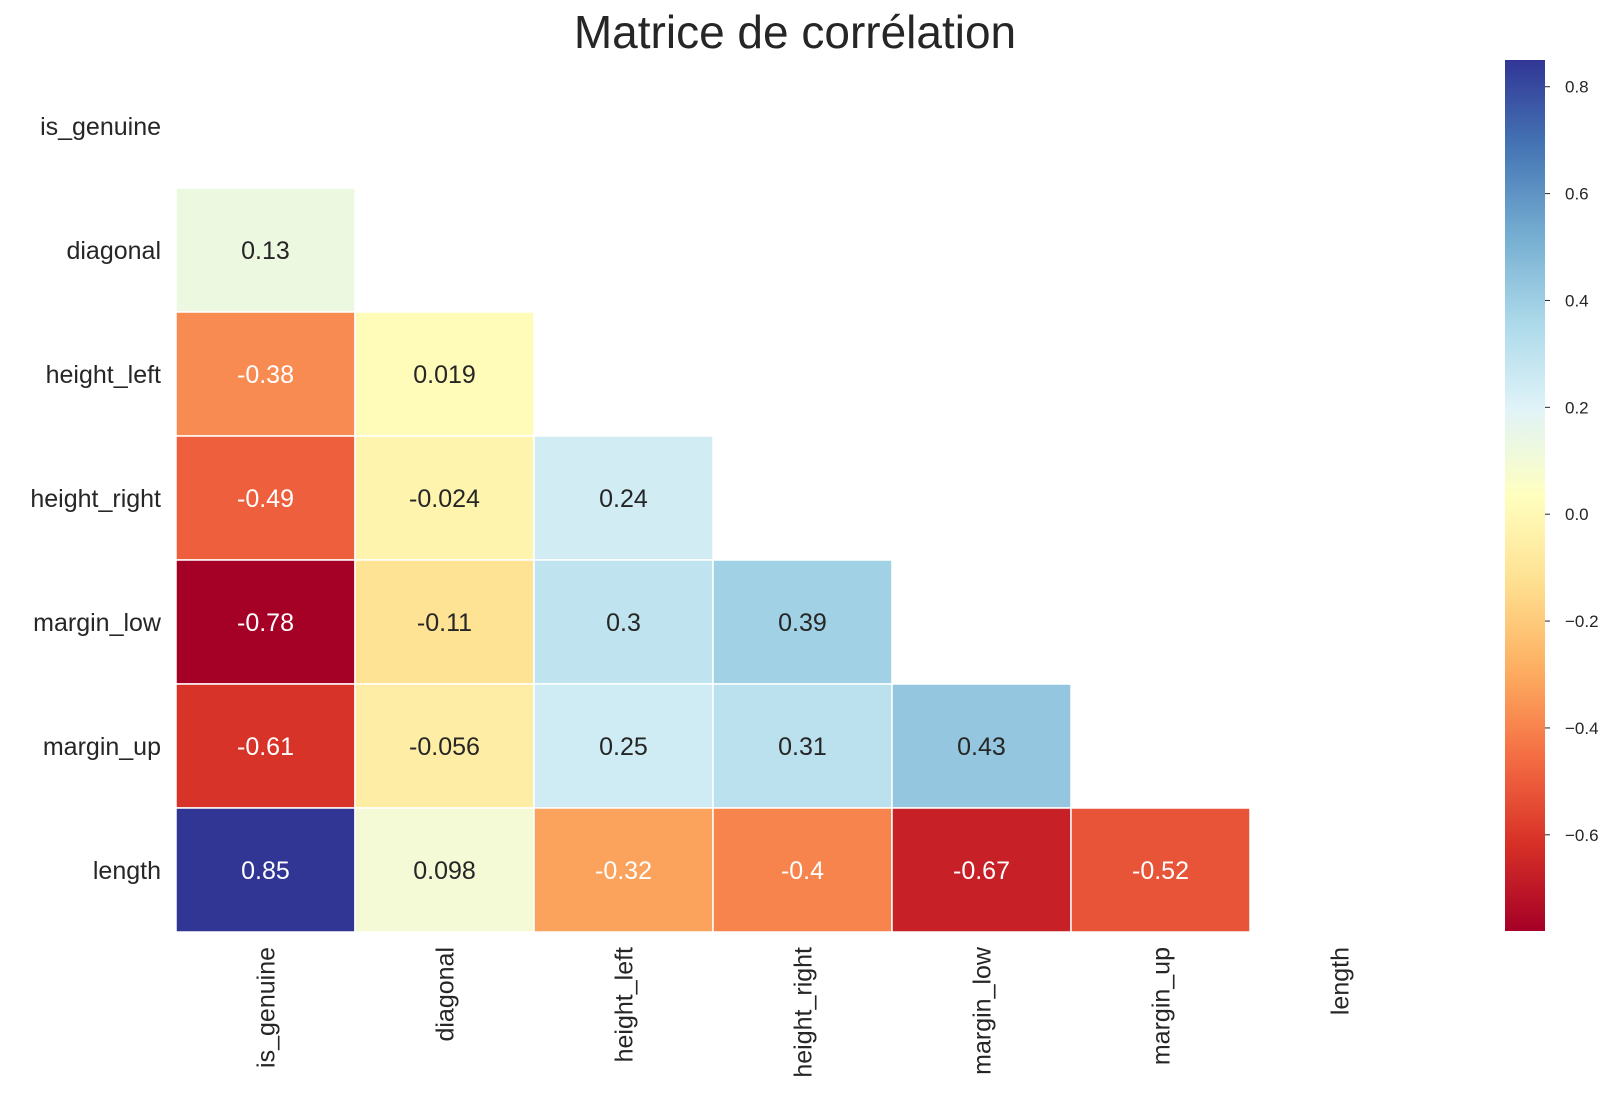 The width and height of the screenshot is (1614, 1111). I want to click on colorbar-tick-label: 0.4, so click(1577, 300).